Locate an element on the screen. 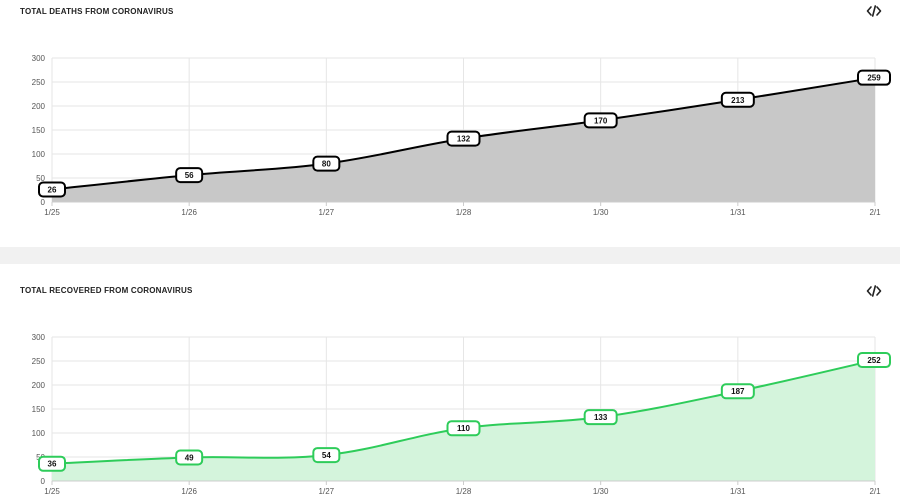  data-label: 252 is located at coordinates (874, 360).